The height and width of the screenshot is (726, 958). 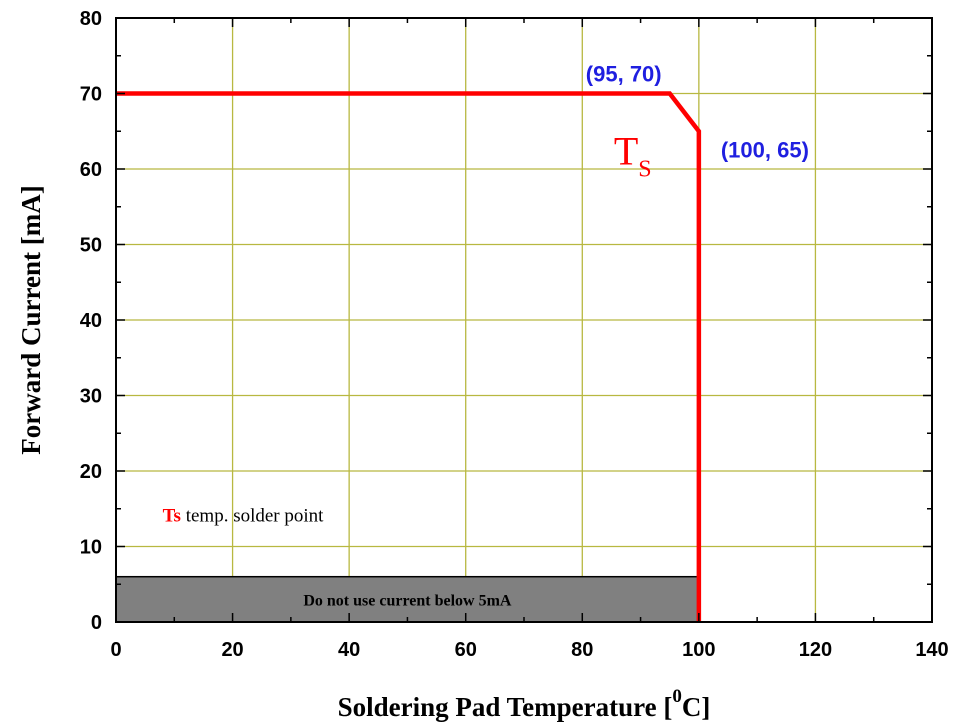 I want to click on y-tick-label-0: 0, so click(x=96, y=623).